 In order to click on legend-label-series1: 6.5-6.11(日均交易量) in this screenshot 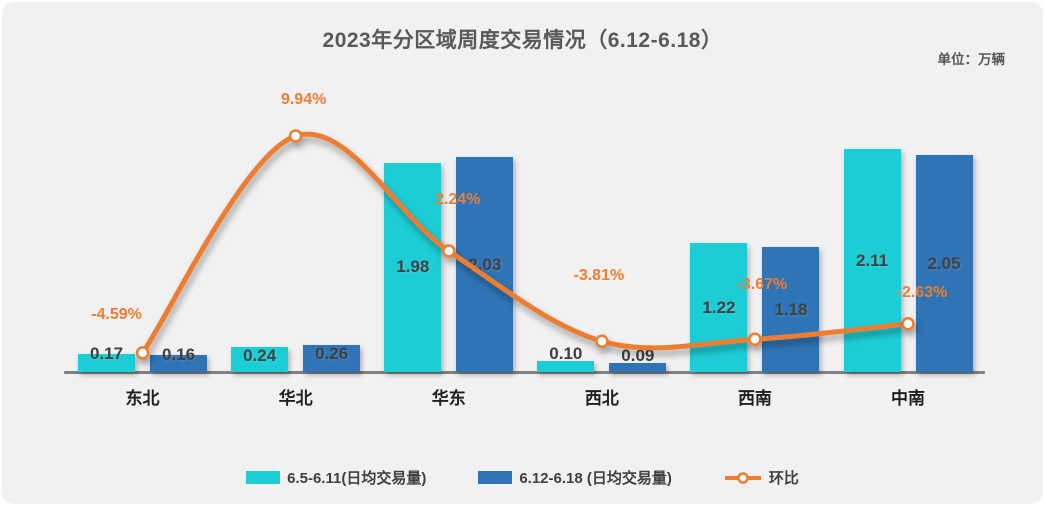, I will do `click(357, 478)`.